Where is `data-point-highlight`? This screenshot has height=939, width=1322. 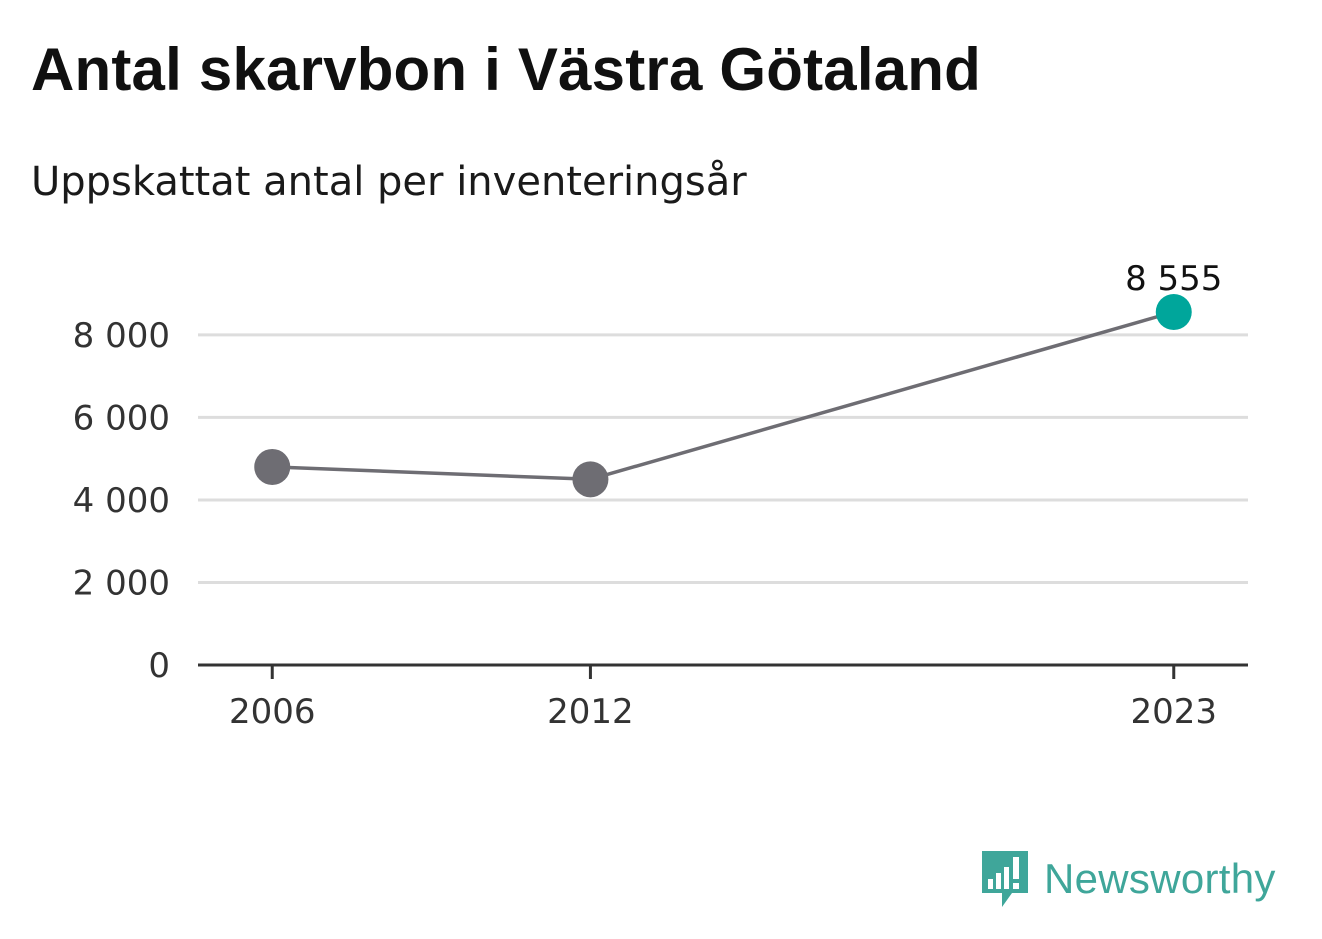 data-point-highlight is located at coordinates (1173, 312).